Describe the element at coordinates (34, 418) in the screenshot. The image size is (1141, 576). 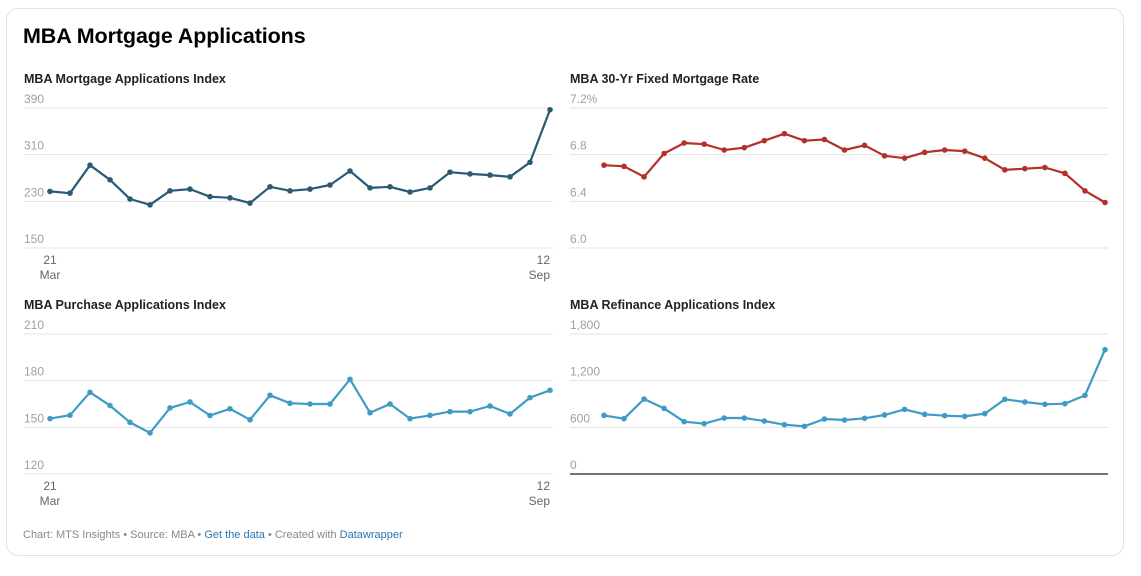
I see `y-tick-label-purchase: 150` at that location.